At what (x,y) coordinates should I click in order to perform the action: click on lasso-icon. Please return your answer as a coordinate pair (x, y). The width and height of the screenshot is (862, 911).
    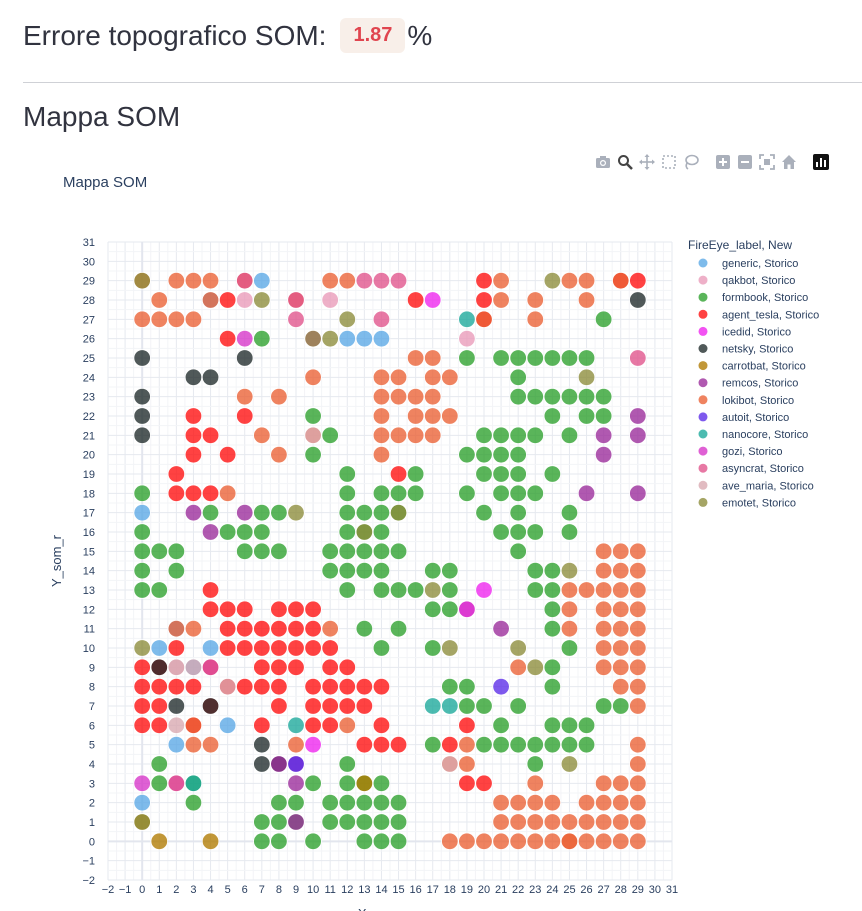
    Looking at the image, I should click on (691, 162).